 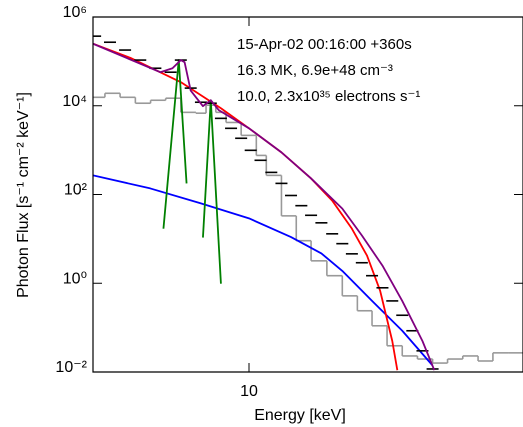 I want to click on y-tick-label: 10⁶, so click(x=75, y=12).